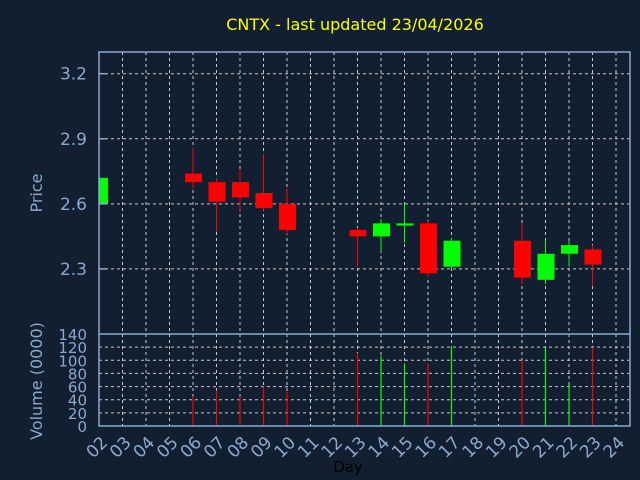 This screenshot has height=480, width=640. What do you see at coordinates (393, 385) in the screenshot?
I see `volume-bars` at bounding box center [393, 385].